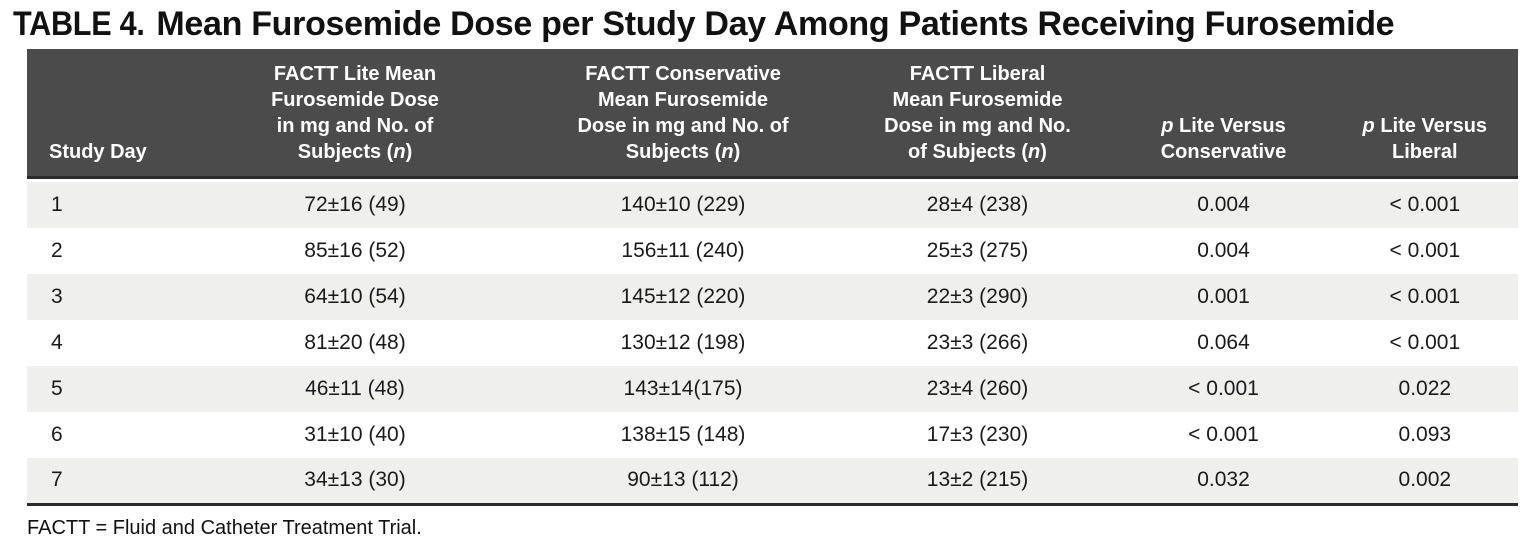  What do you see at coordinates (355, 343) in the screenshot?
I see `cell-lite-dose: 81±20 (48)` at bounding box center [355, 343].